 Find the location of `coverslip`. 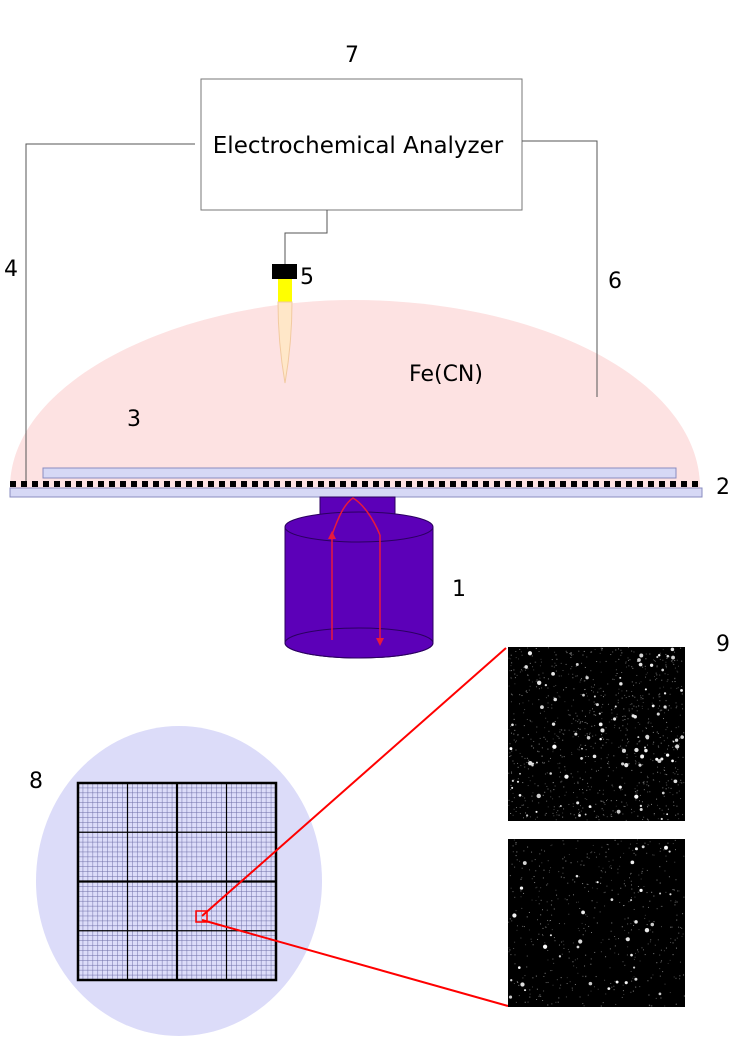

coverslip is located at coordinates (359, 473).